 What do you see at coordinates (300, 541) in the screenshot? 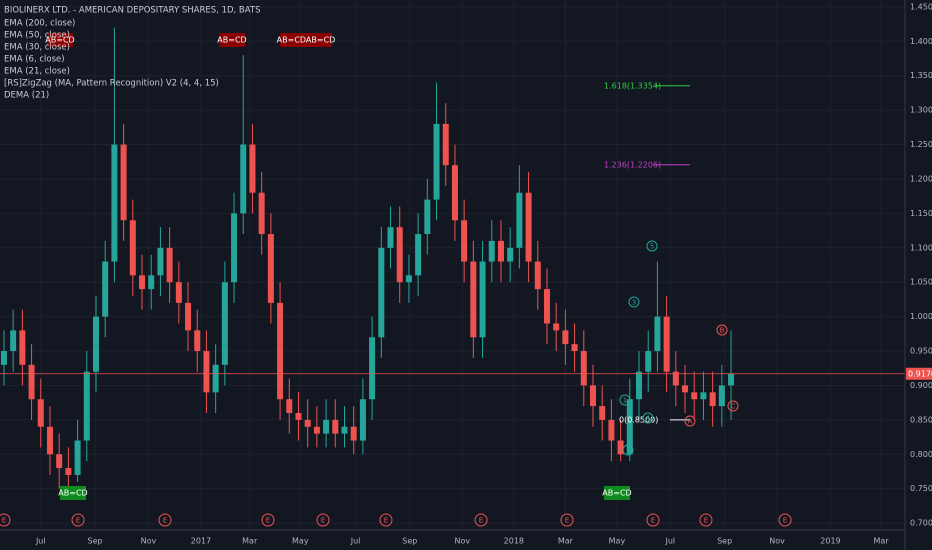
I see `x-tick-label: May` at bounding box center [300, 541].